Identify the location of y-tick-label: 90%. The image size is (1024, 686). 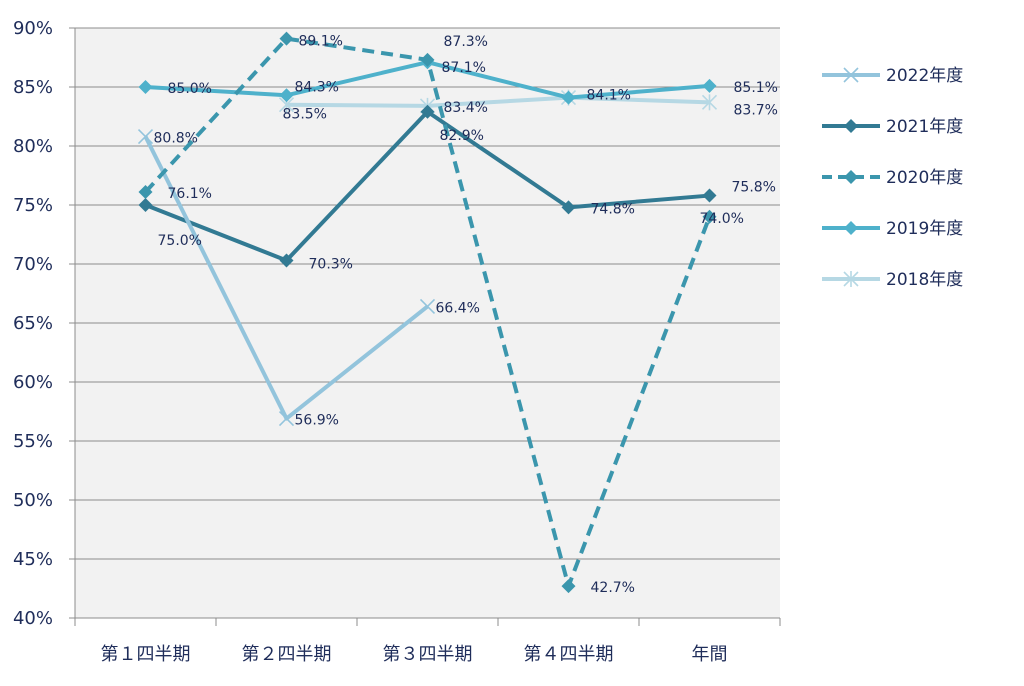
(33, 28).